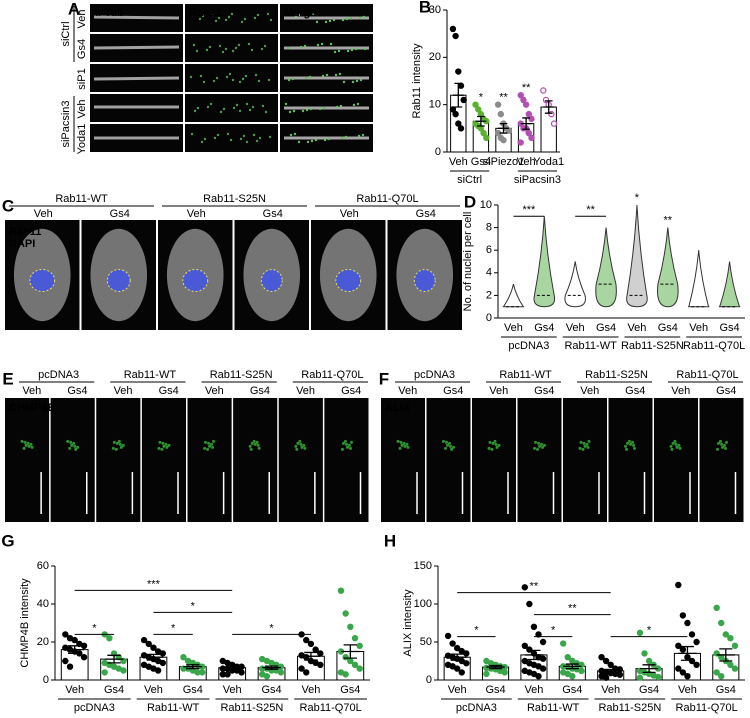 Image resolution: width=750 pixels, height=718 pixels. Describe the element at coordinates (390, 540) in the screenshot. I see `panel-letter: H` at that location.